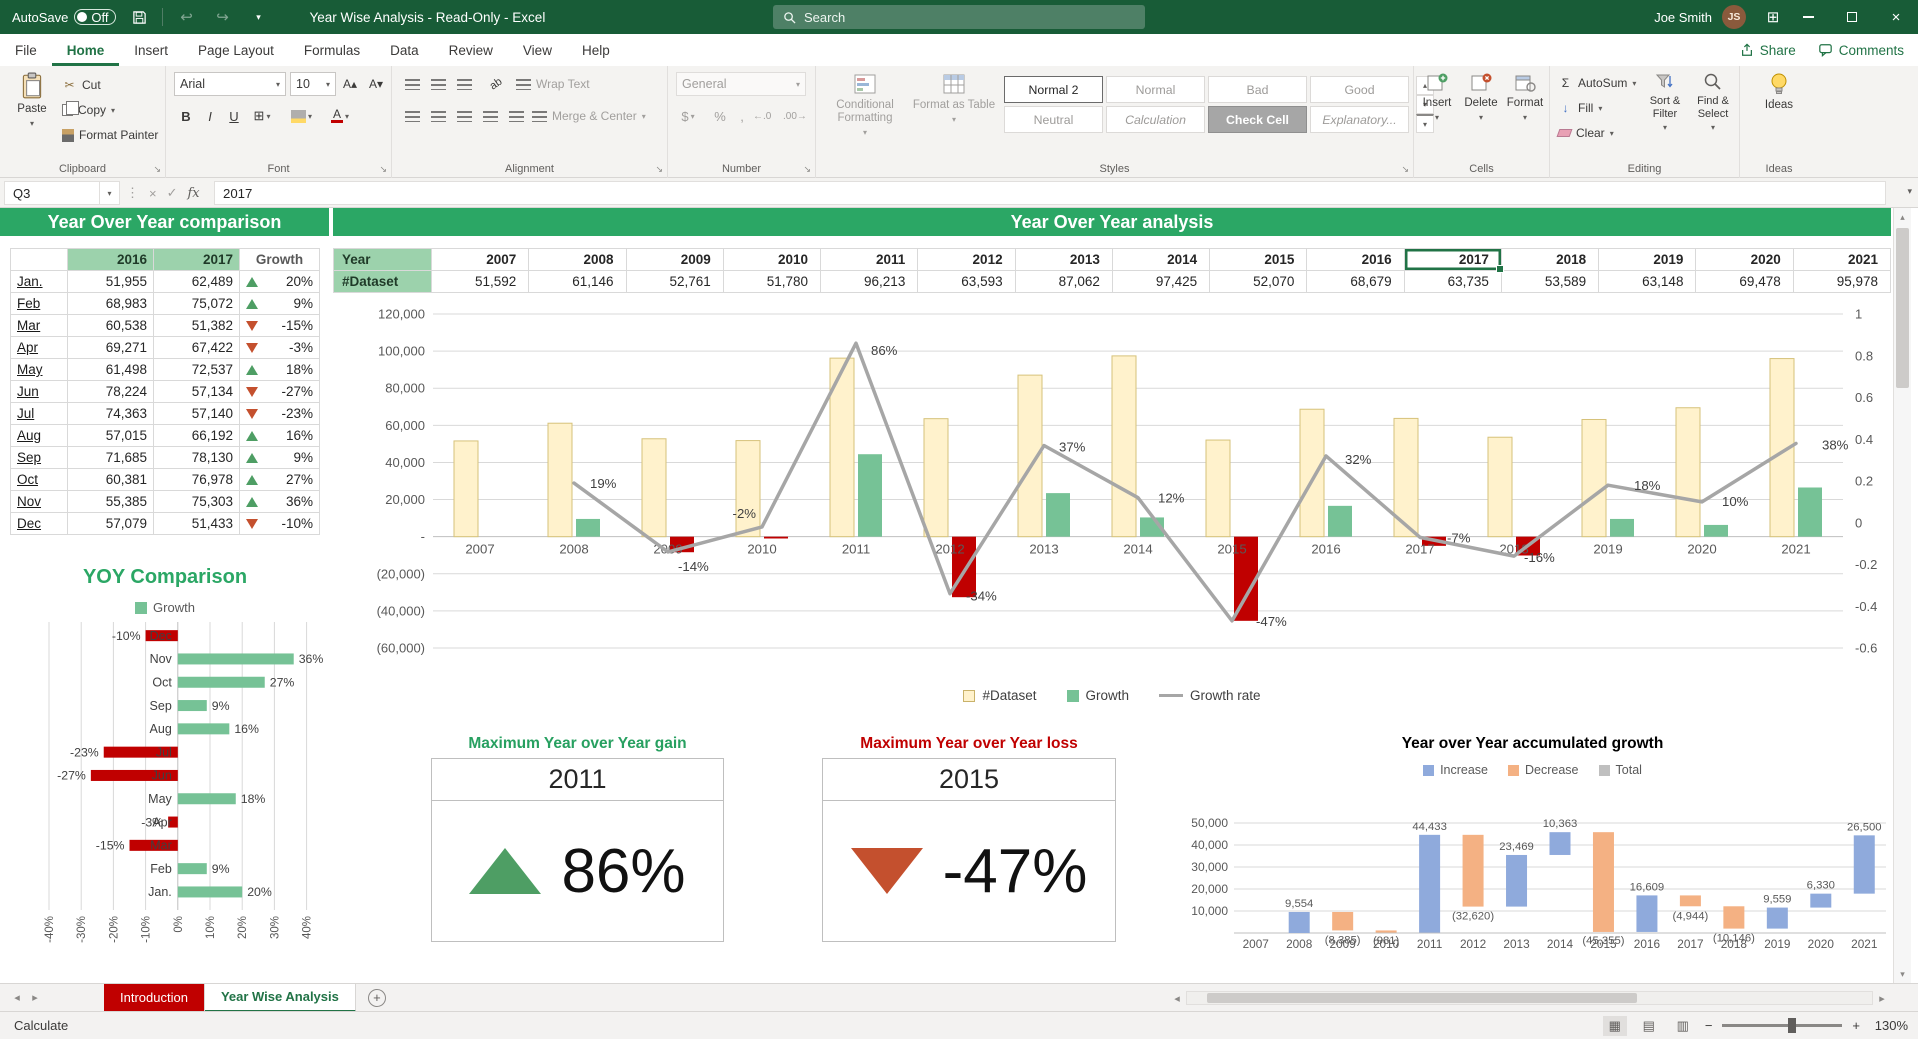 The width and height of the screenshot is (1918, 1039). What do you see at coordinates (1550, 260) in the screenshot?
I see `year-cell-2018: 2018` at bounding box center [1550, 260].